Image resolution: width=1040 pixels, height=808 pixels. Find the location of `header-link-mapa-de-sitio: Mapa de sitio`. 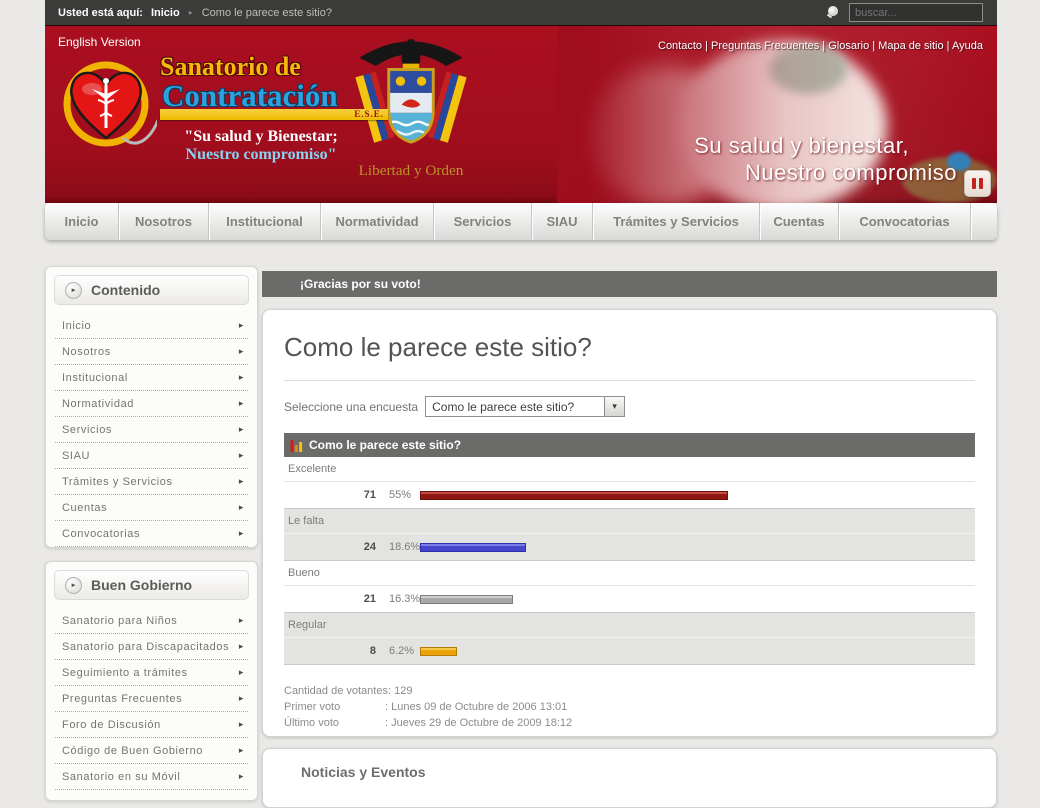

header-link-mapa-de-sitio: Mapa de sitio is located at coordinates (910, 46).